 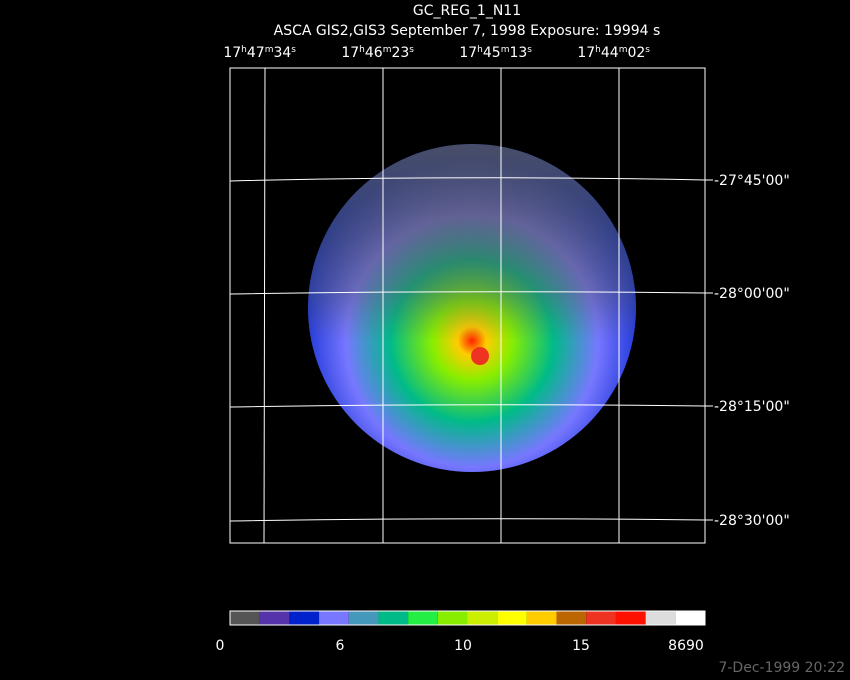 What do you see at coordinates (781, 668) in the screenshot?
I see `timestamp: 7-Dec-1999 20:22` at bounding box center [781, 668].